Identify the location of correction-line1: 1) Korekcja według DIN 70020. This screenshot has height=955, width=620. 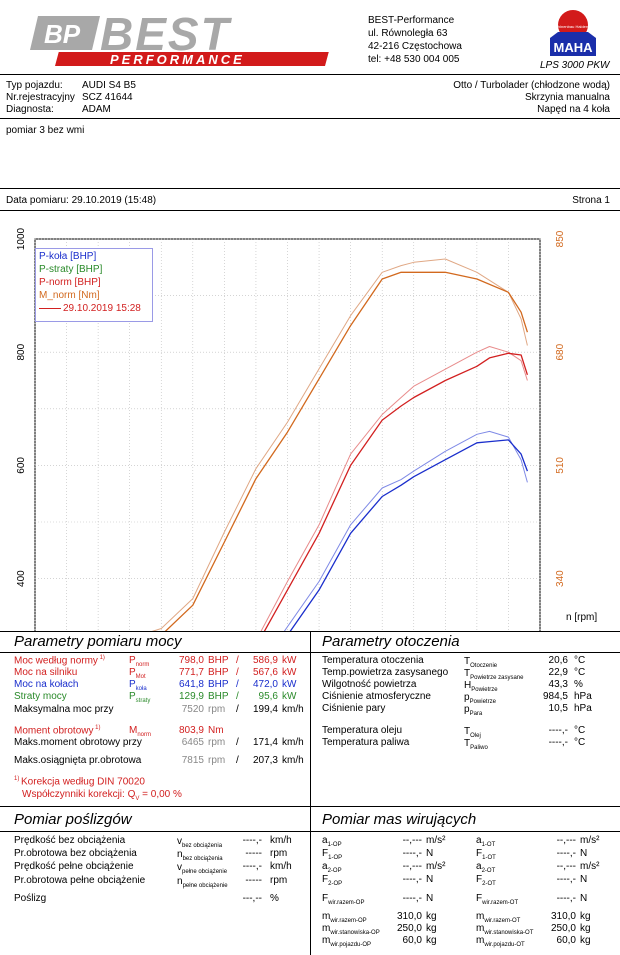
(79, 782).